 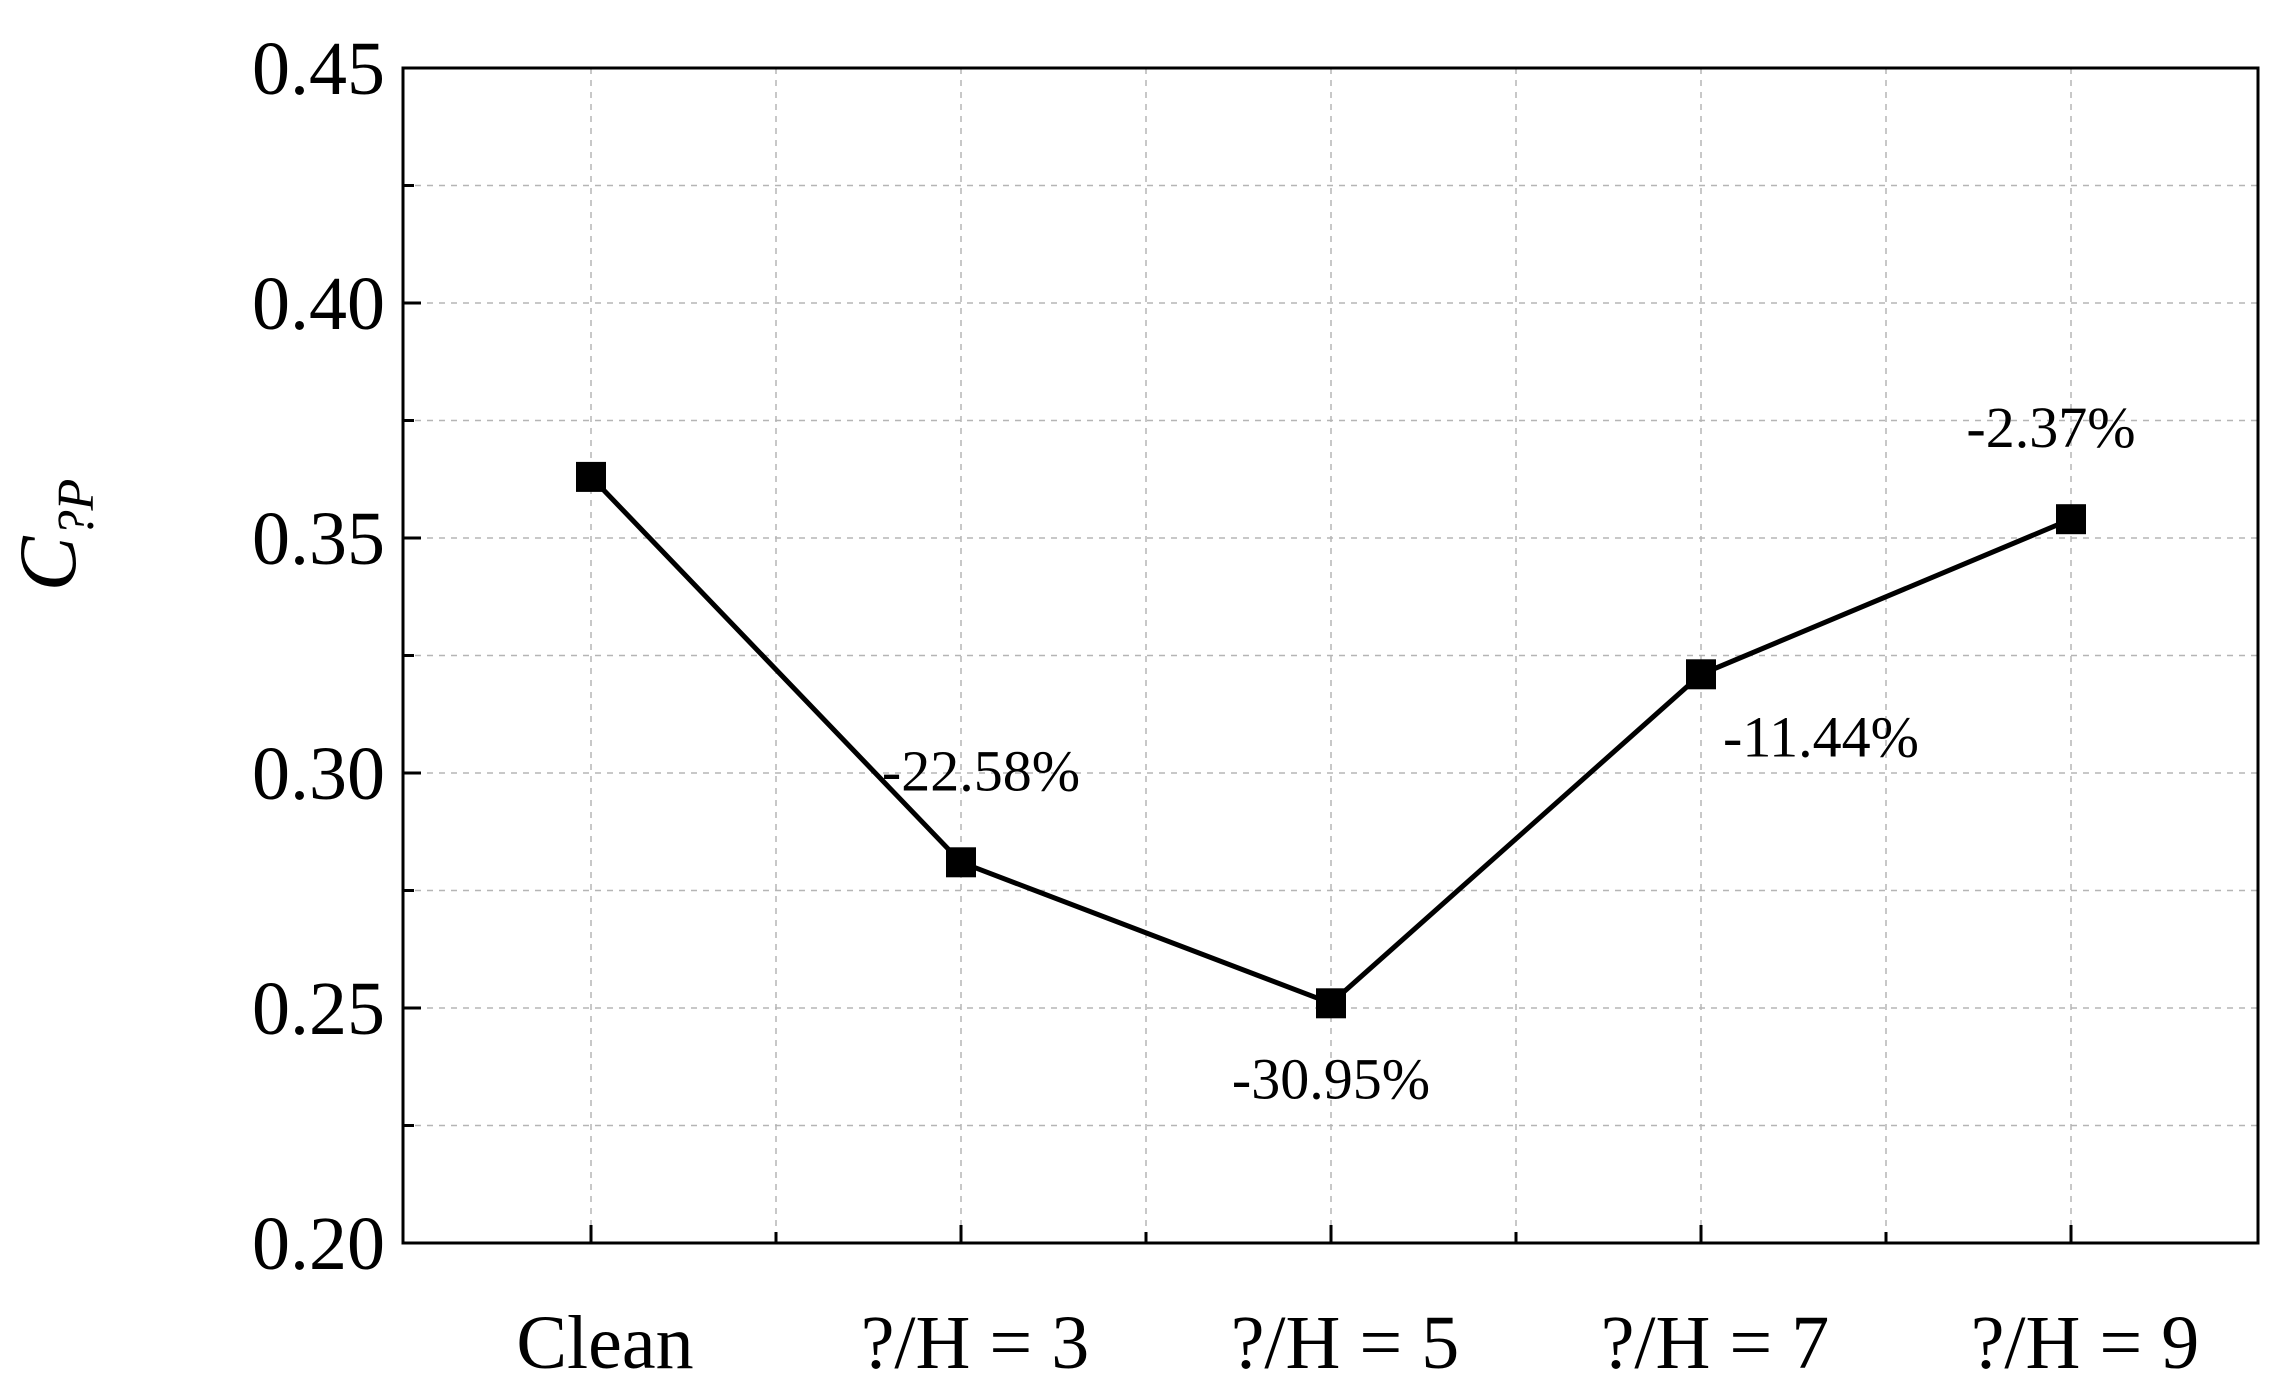 I want to click on x-tick-label: Clean, so click(x=604, y=1343).